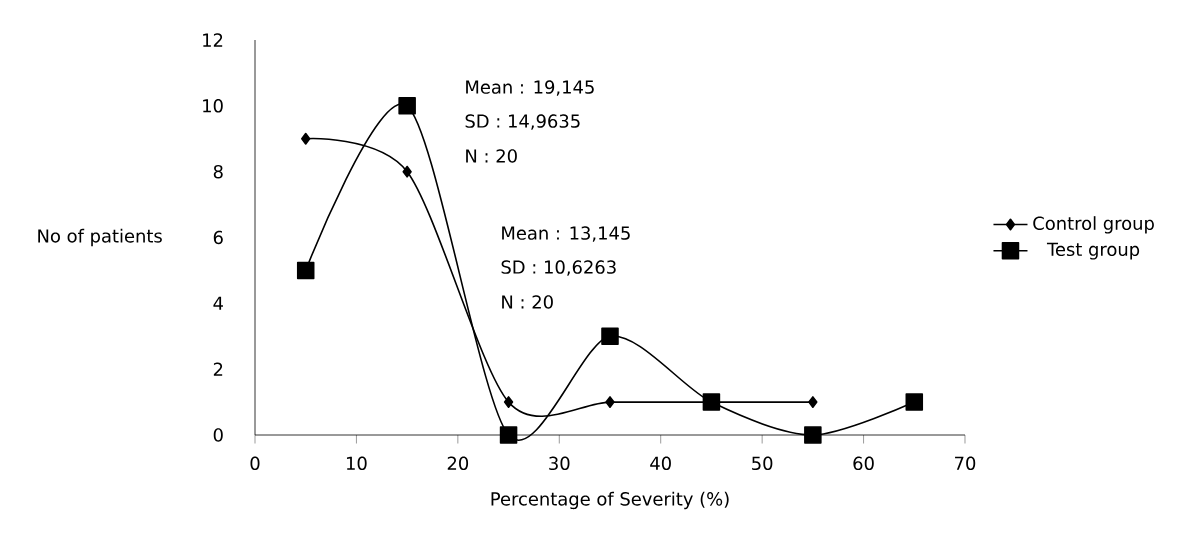 The width and height of the screenshot is (1199, 540). I want to click on y-tick-label: 0, so click(218, 435).